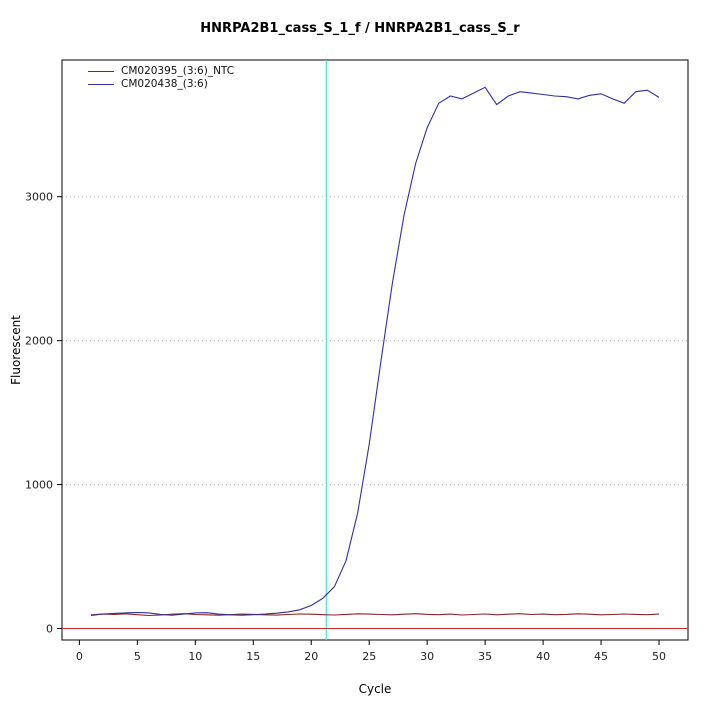 The width and height of the screenshot is (720, 720). Describe the element at coordinates (601, 656) in the screenshot. I see `x-tick-label: 45` at that location.